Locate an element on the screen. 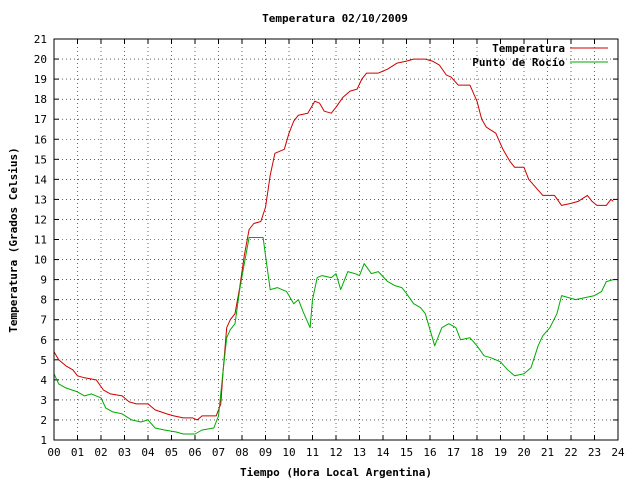 The height and width of the screenshot is (480, 640). y-tick-label: 1 is located at coordinates (43, 440).